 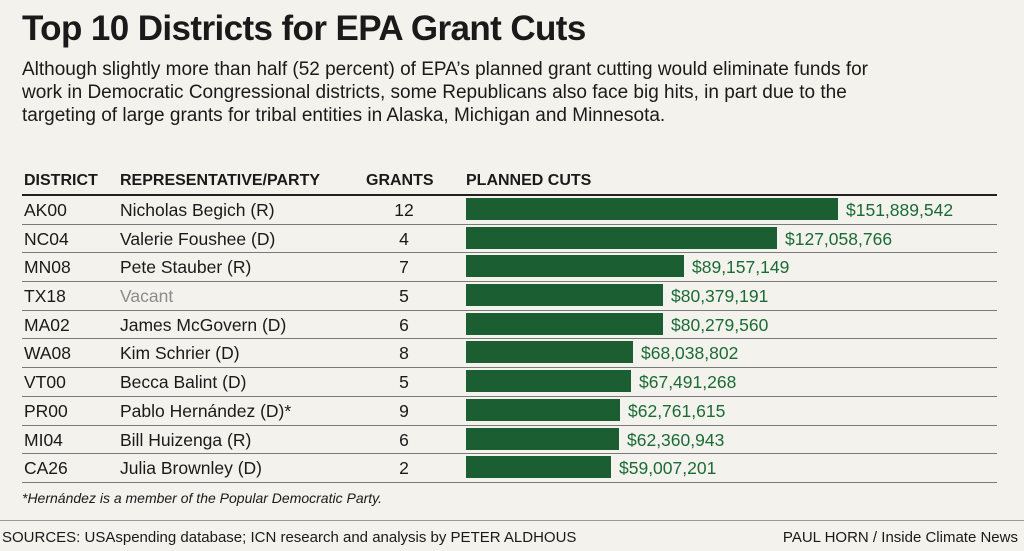 What do you see at coordinates (720, 296) in the screenshot?
I see `cut-amount-label: $80,379,191` at bounding box center [720, 296].